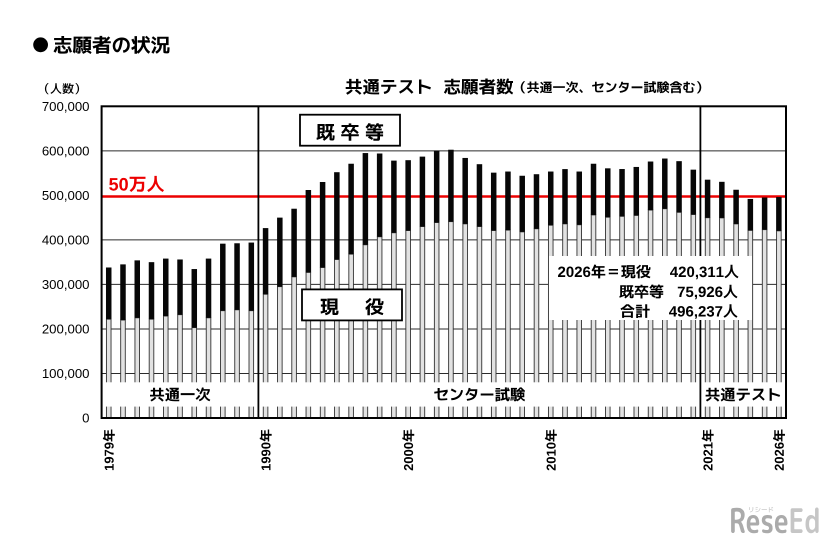  What do you see at coordinates (66, 151) in the screenshot?
I see `svg-text: 600,000` at bounding box center [66, 151].